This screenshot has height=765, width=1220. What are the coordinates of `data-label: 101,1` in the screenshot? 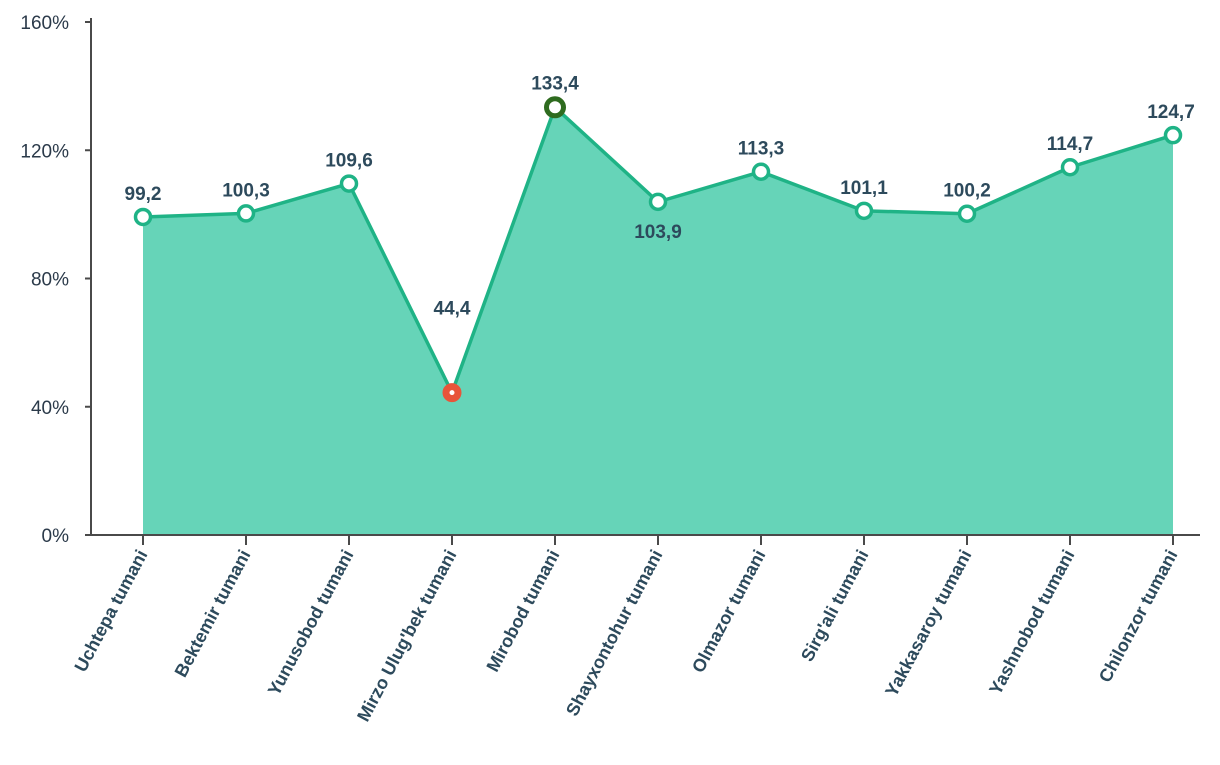 It's located at (864, 188).